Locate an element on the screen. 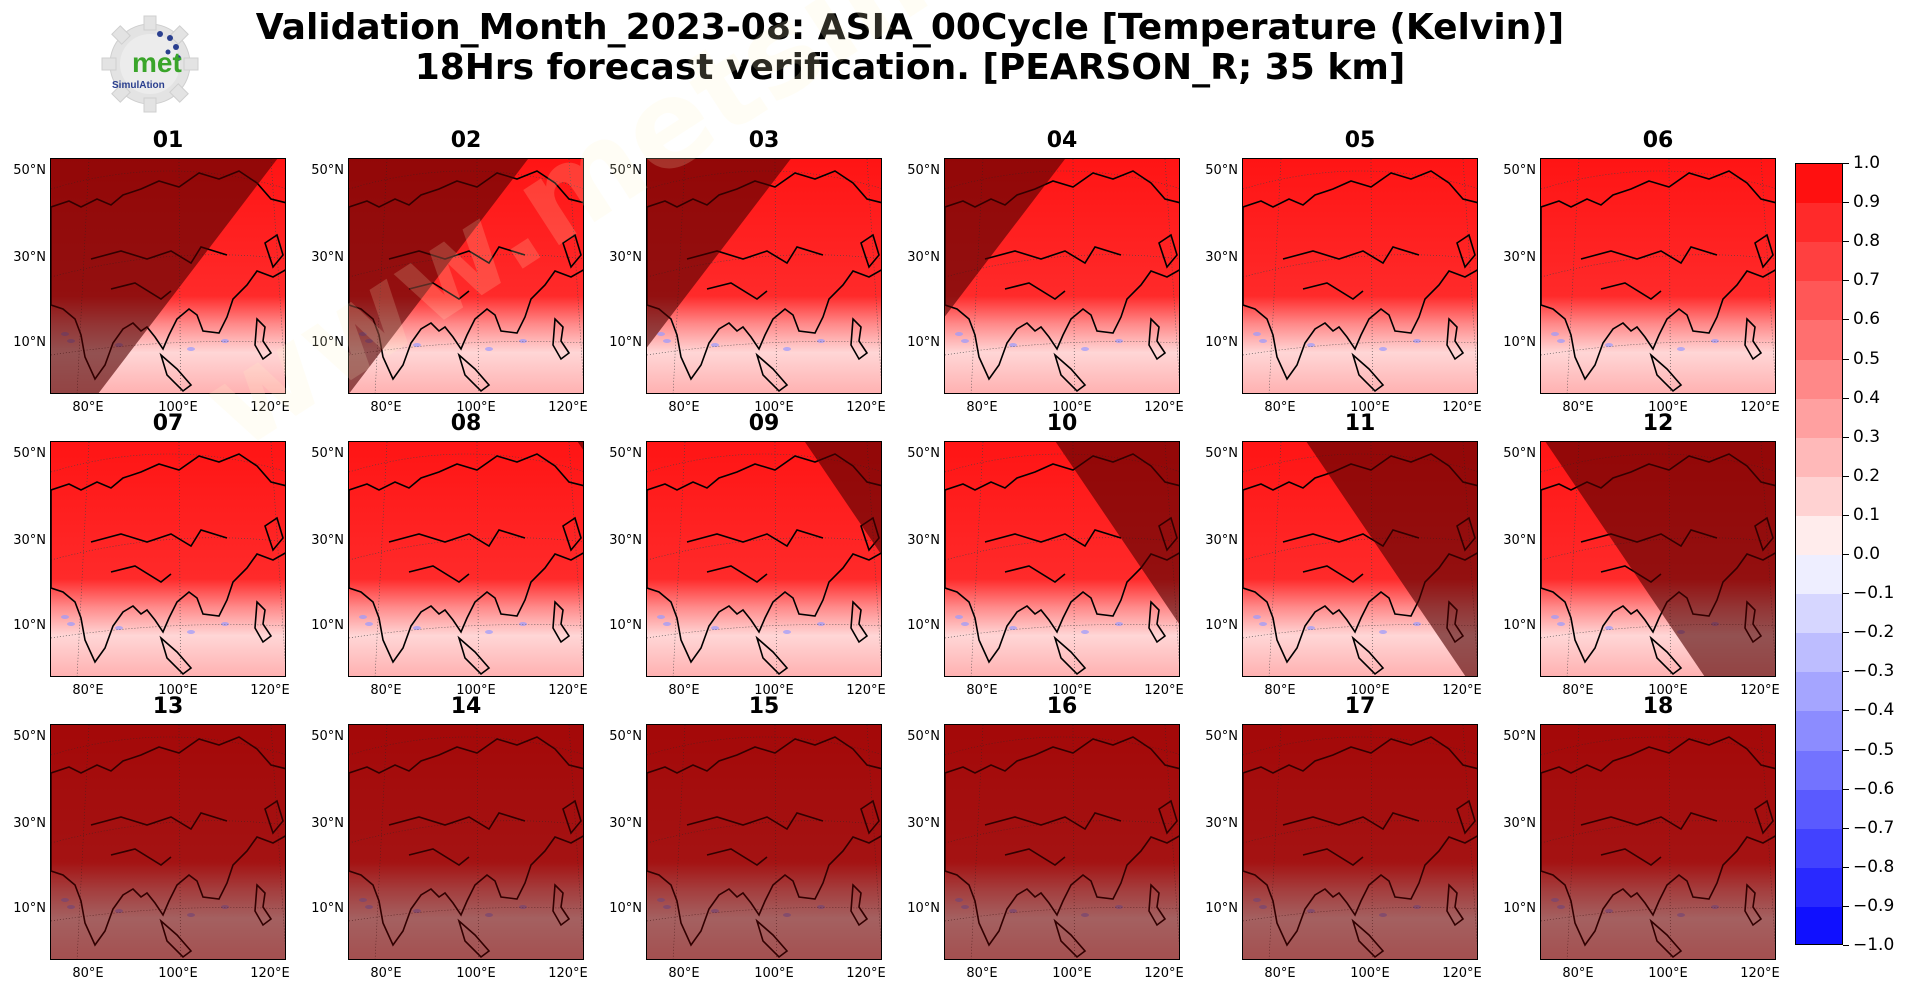 Image resolution: width=1911 pixels, height=988 pixels. colorbar-tick-label: 0.0 is located at coordinates (1867, 554).